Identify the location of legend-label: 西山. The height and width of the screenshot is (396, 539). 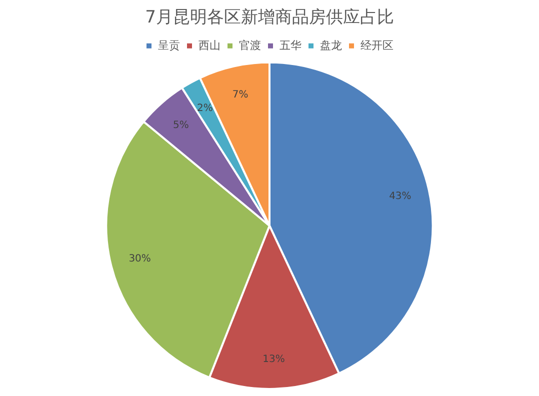
(209, 45).